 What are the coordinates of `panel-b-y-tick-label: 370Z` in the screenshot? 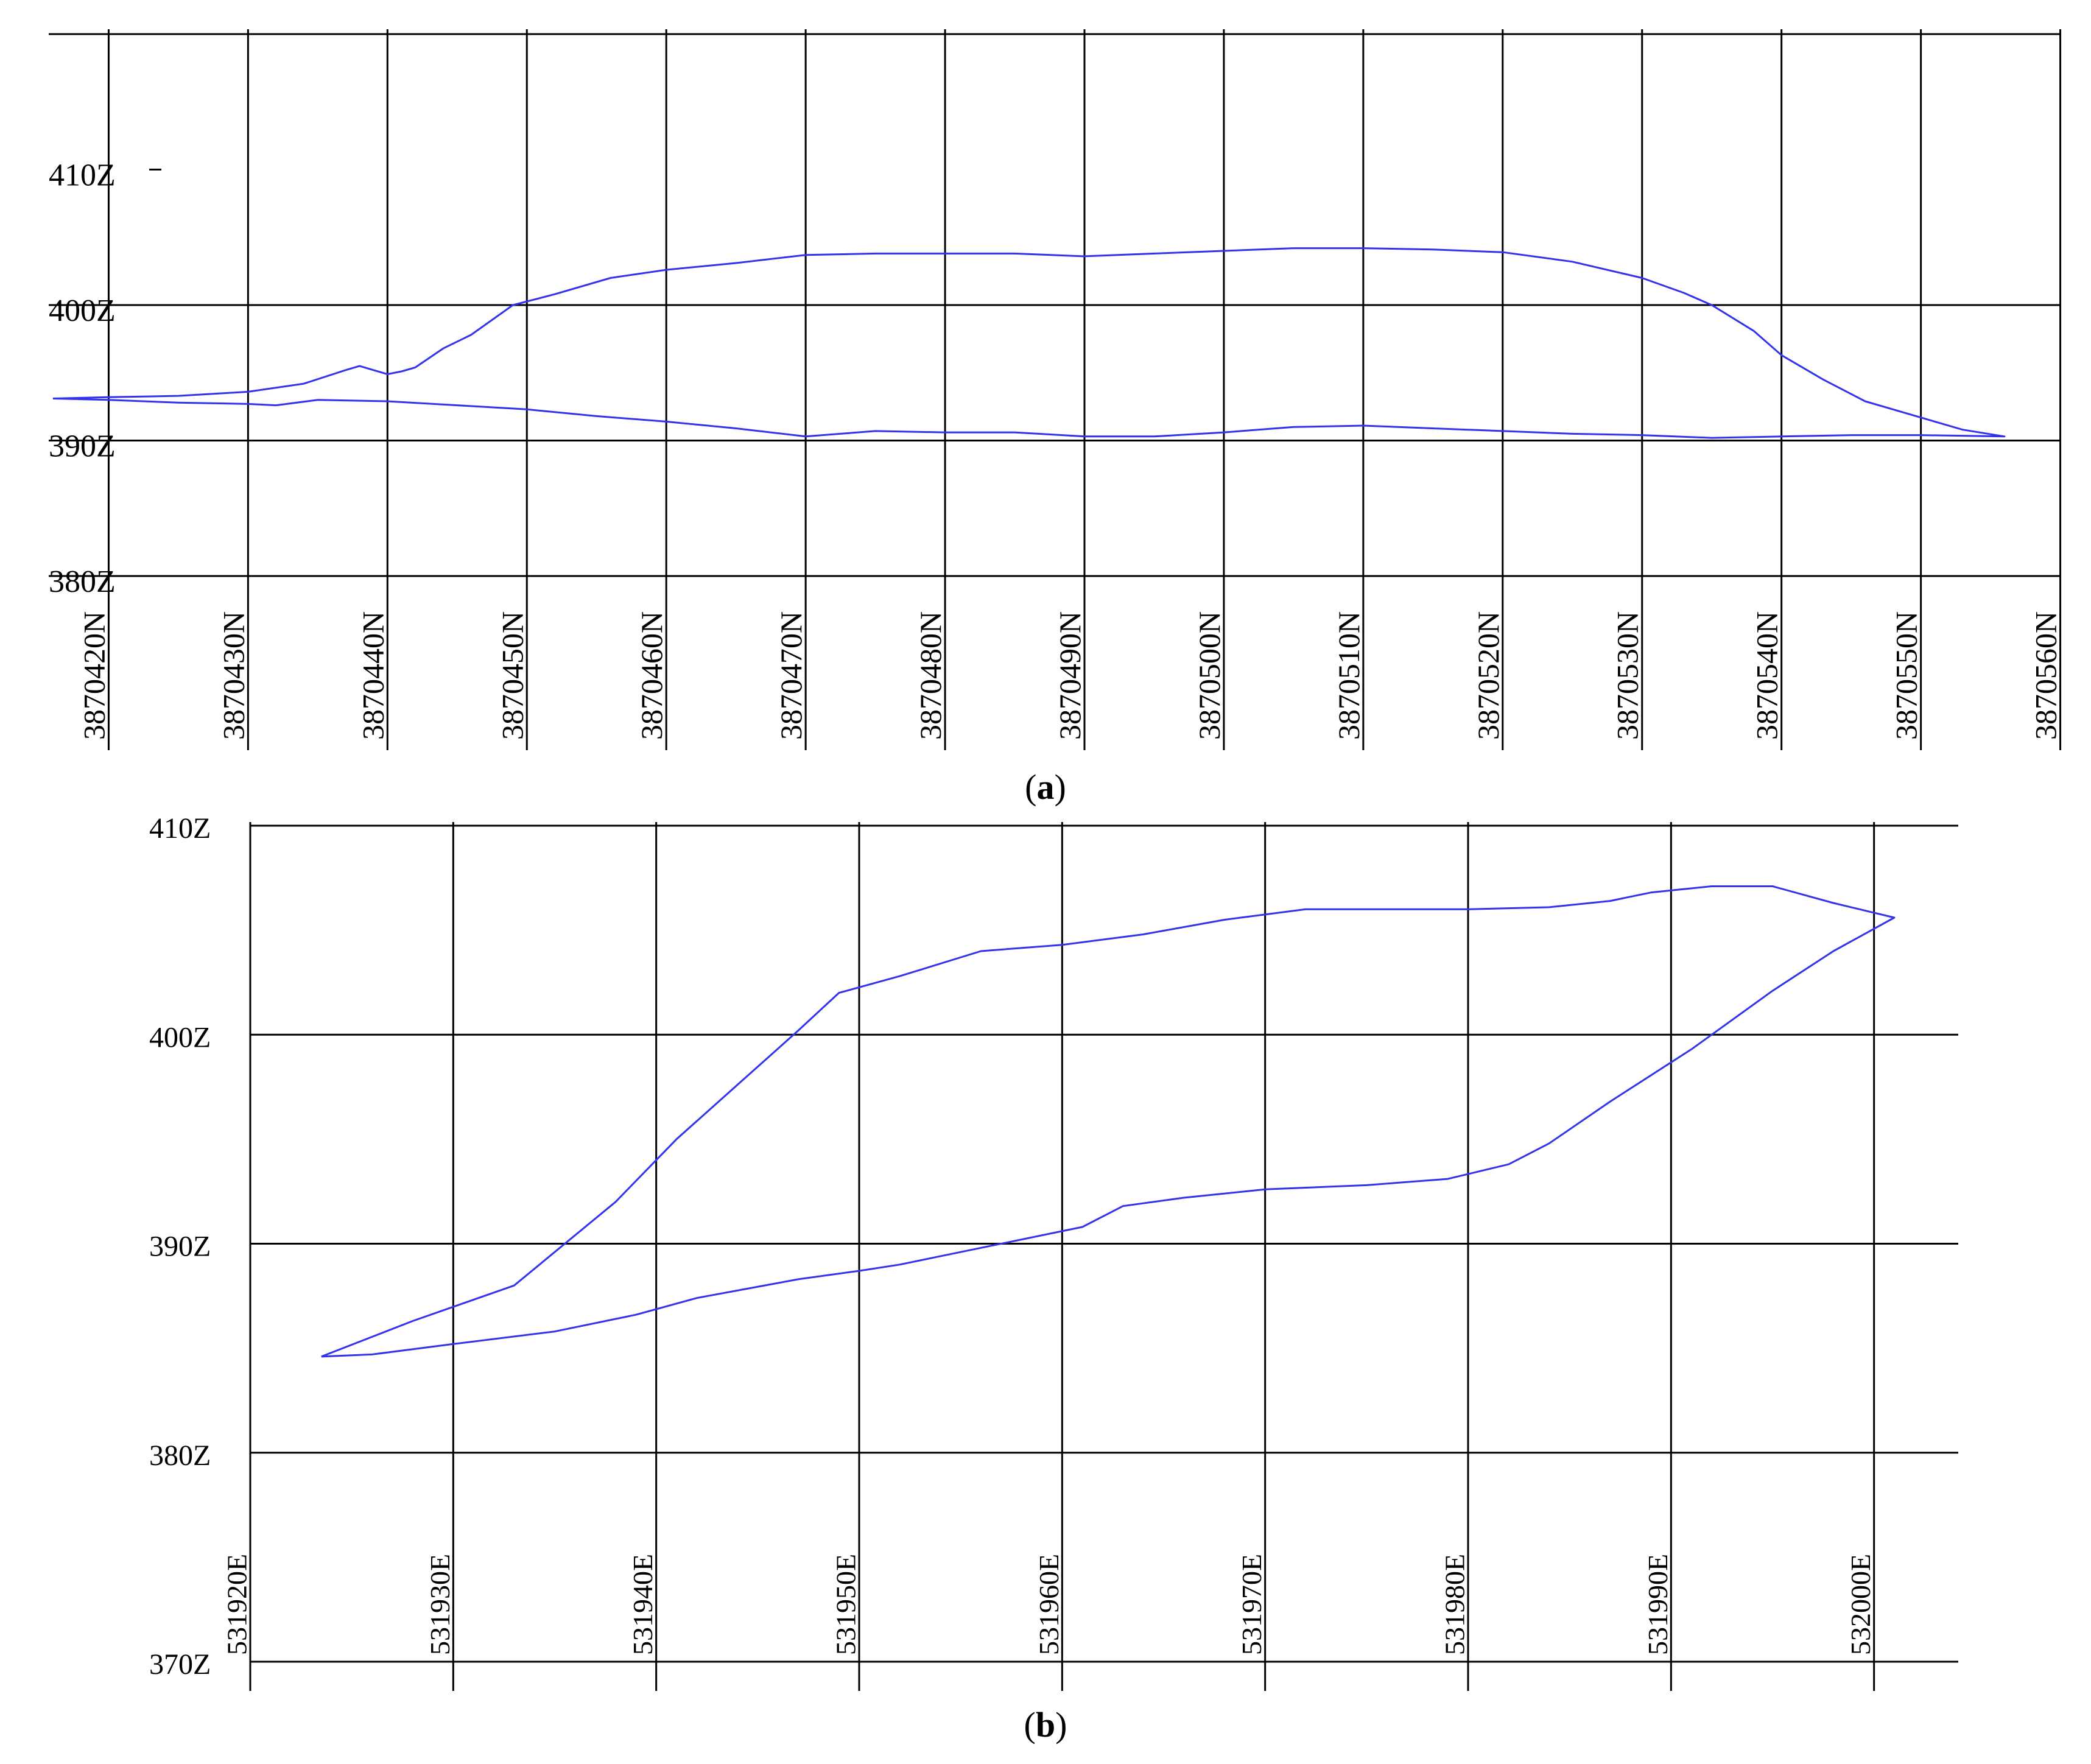 It's located at (180, 1664).